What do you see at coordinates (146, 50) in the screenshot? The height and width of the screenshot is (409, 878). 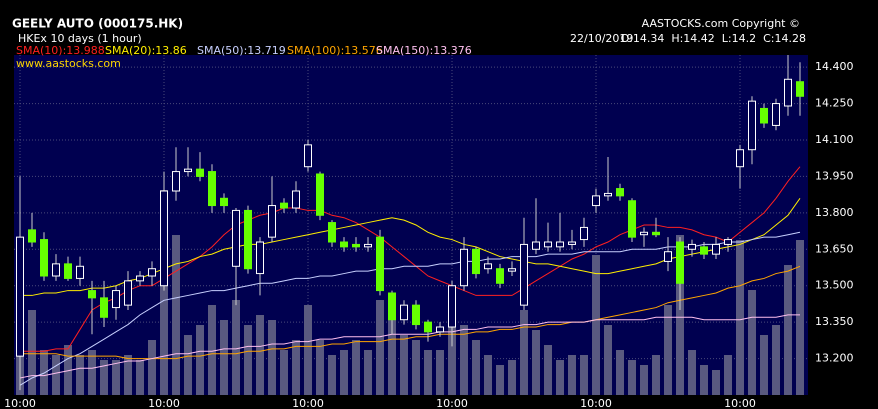 I see `legend-label: SMA(20):13.86` at bounding box center [146, 50].